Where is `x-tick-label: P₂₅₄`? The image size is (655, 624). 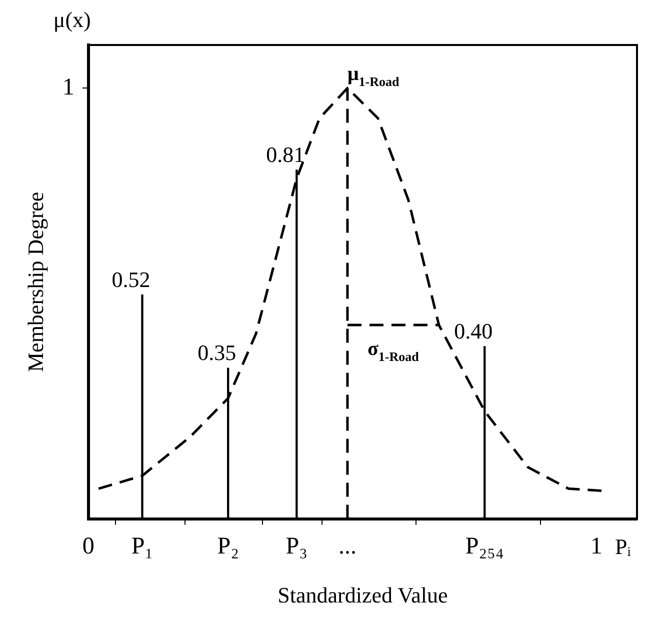 x-tick-label: P₂₅₄ is located at coordinates (484, 546).